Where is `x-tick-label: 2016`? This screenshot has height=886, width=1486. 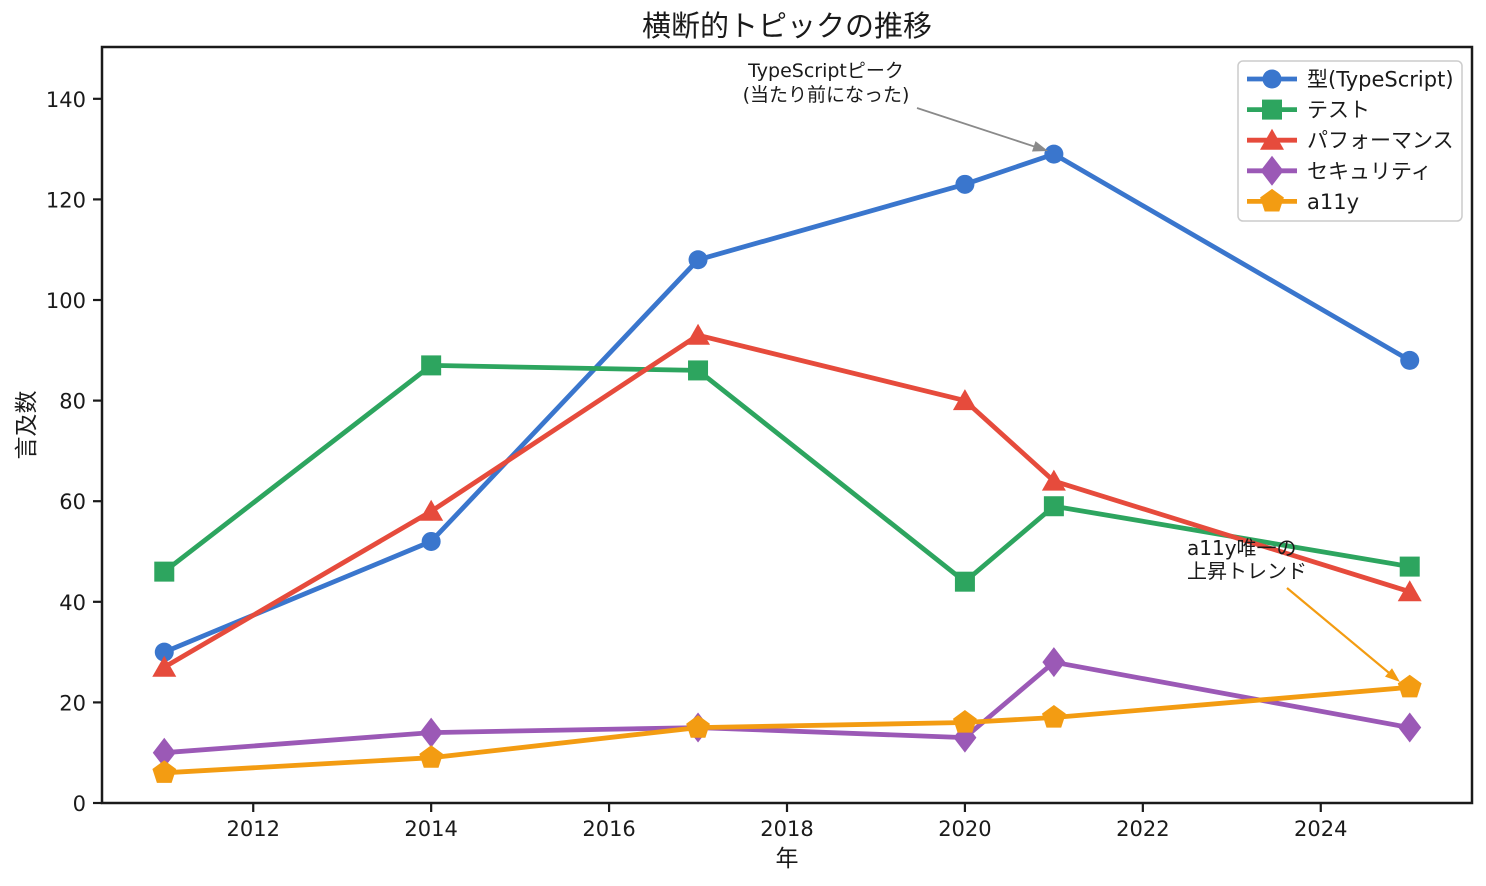 x-tick-label: 2016 is located at coordinates (608, 829).